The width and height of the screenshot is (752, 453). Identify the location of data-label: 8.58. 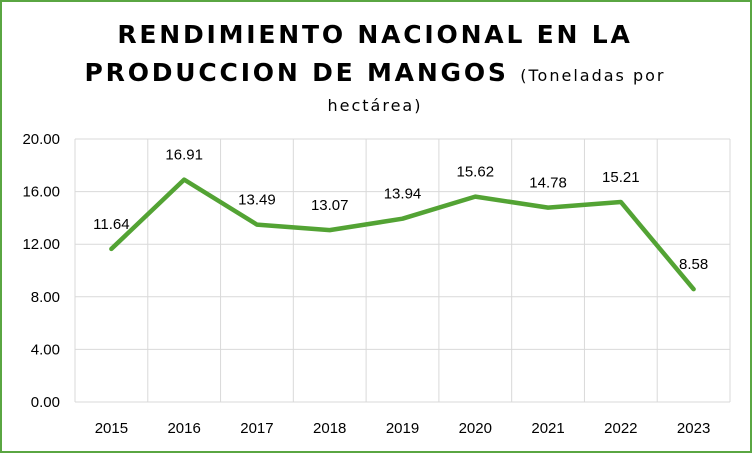
(693, 264).